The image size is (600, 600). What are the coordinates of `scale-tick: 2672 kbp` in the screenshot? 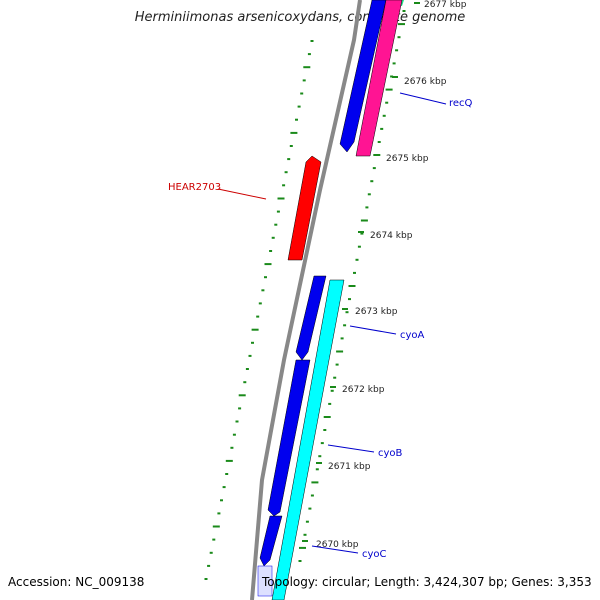 It's located at (357, 390).